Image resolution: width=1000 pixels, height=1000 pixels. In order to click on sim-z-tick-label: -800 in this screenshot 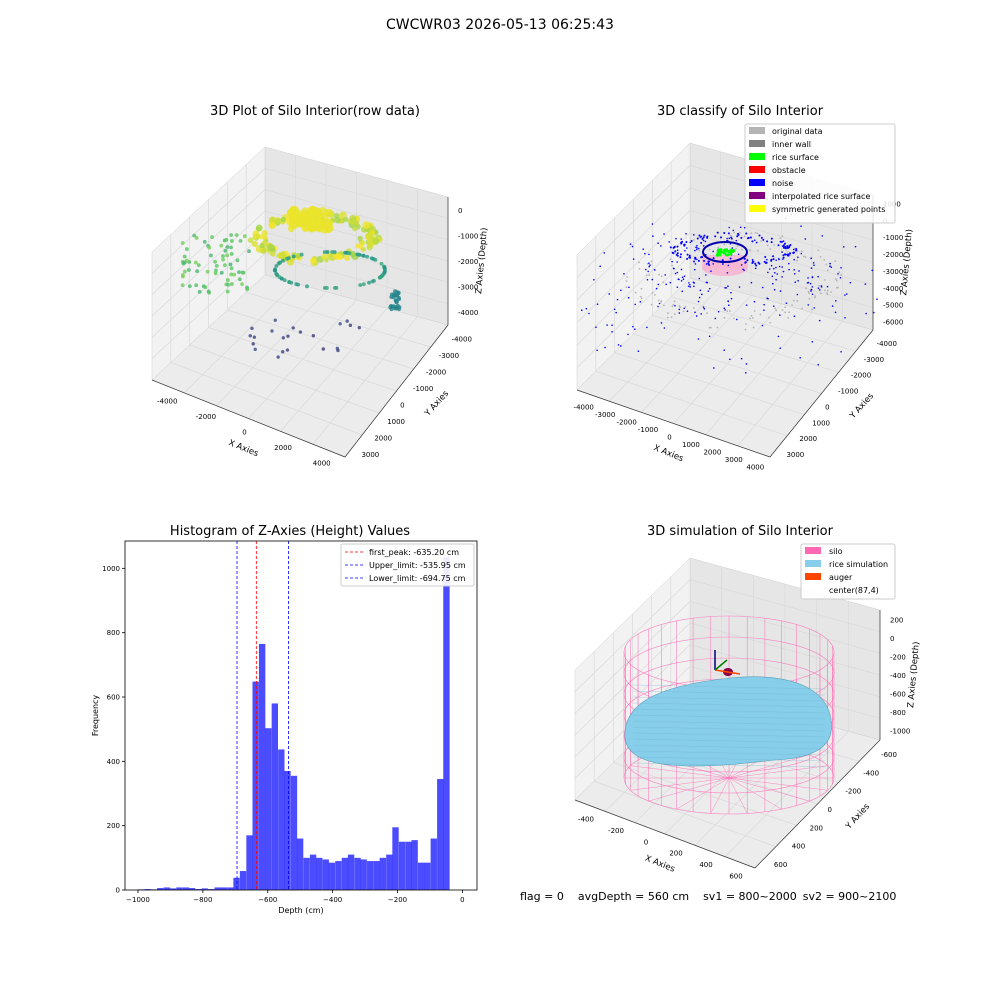, I will do `click(898, 713)`.